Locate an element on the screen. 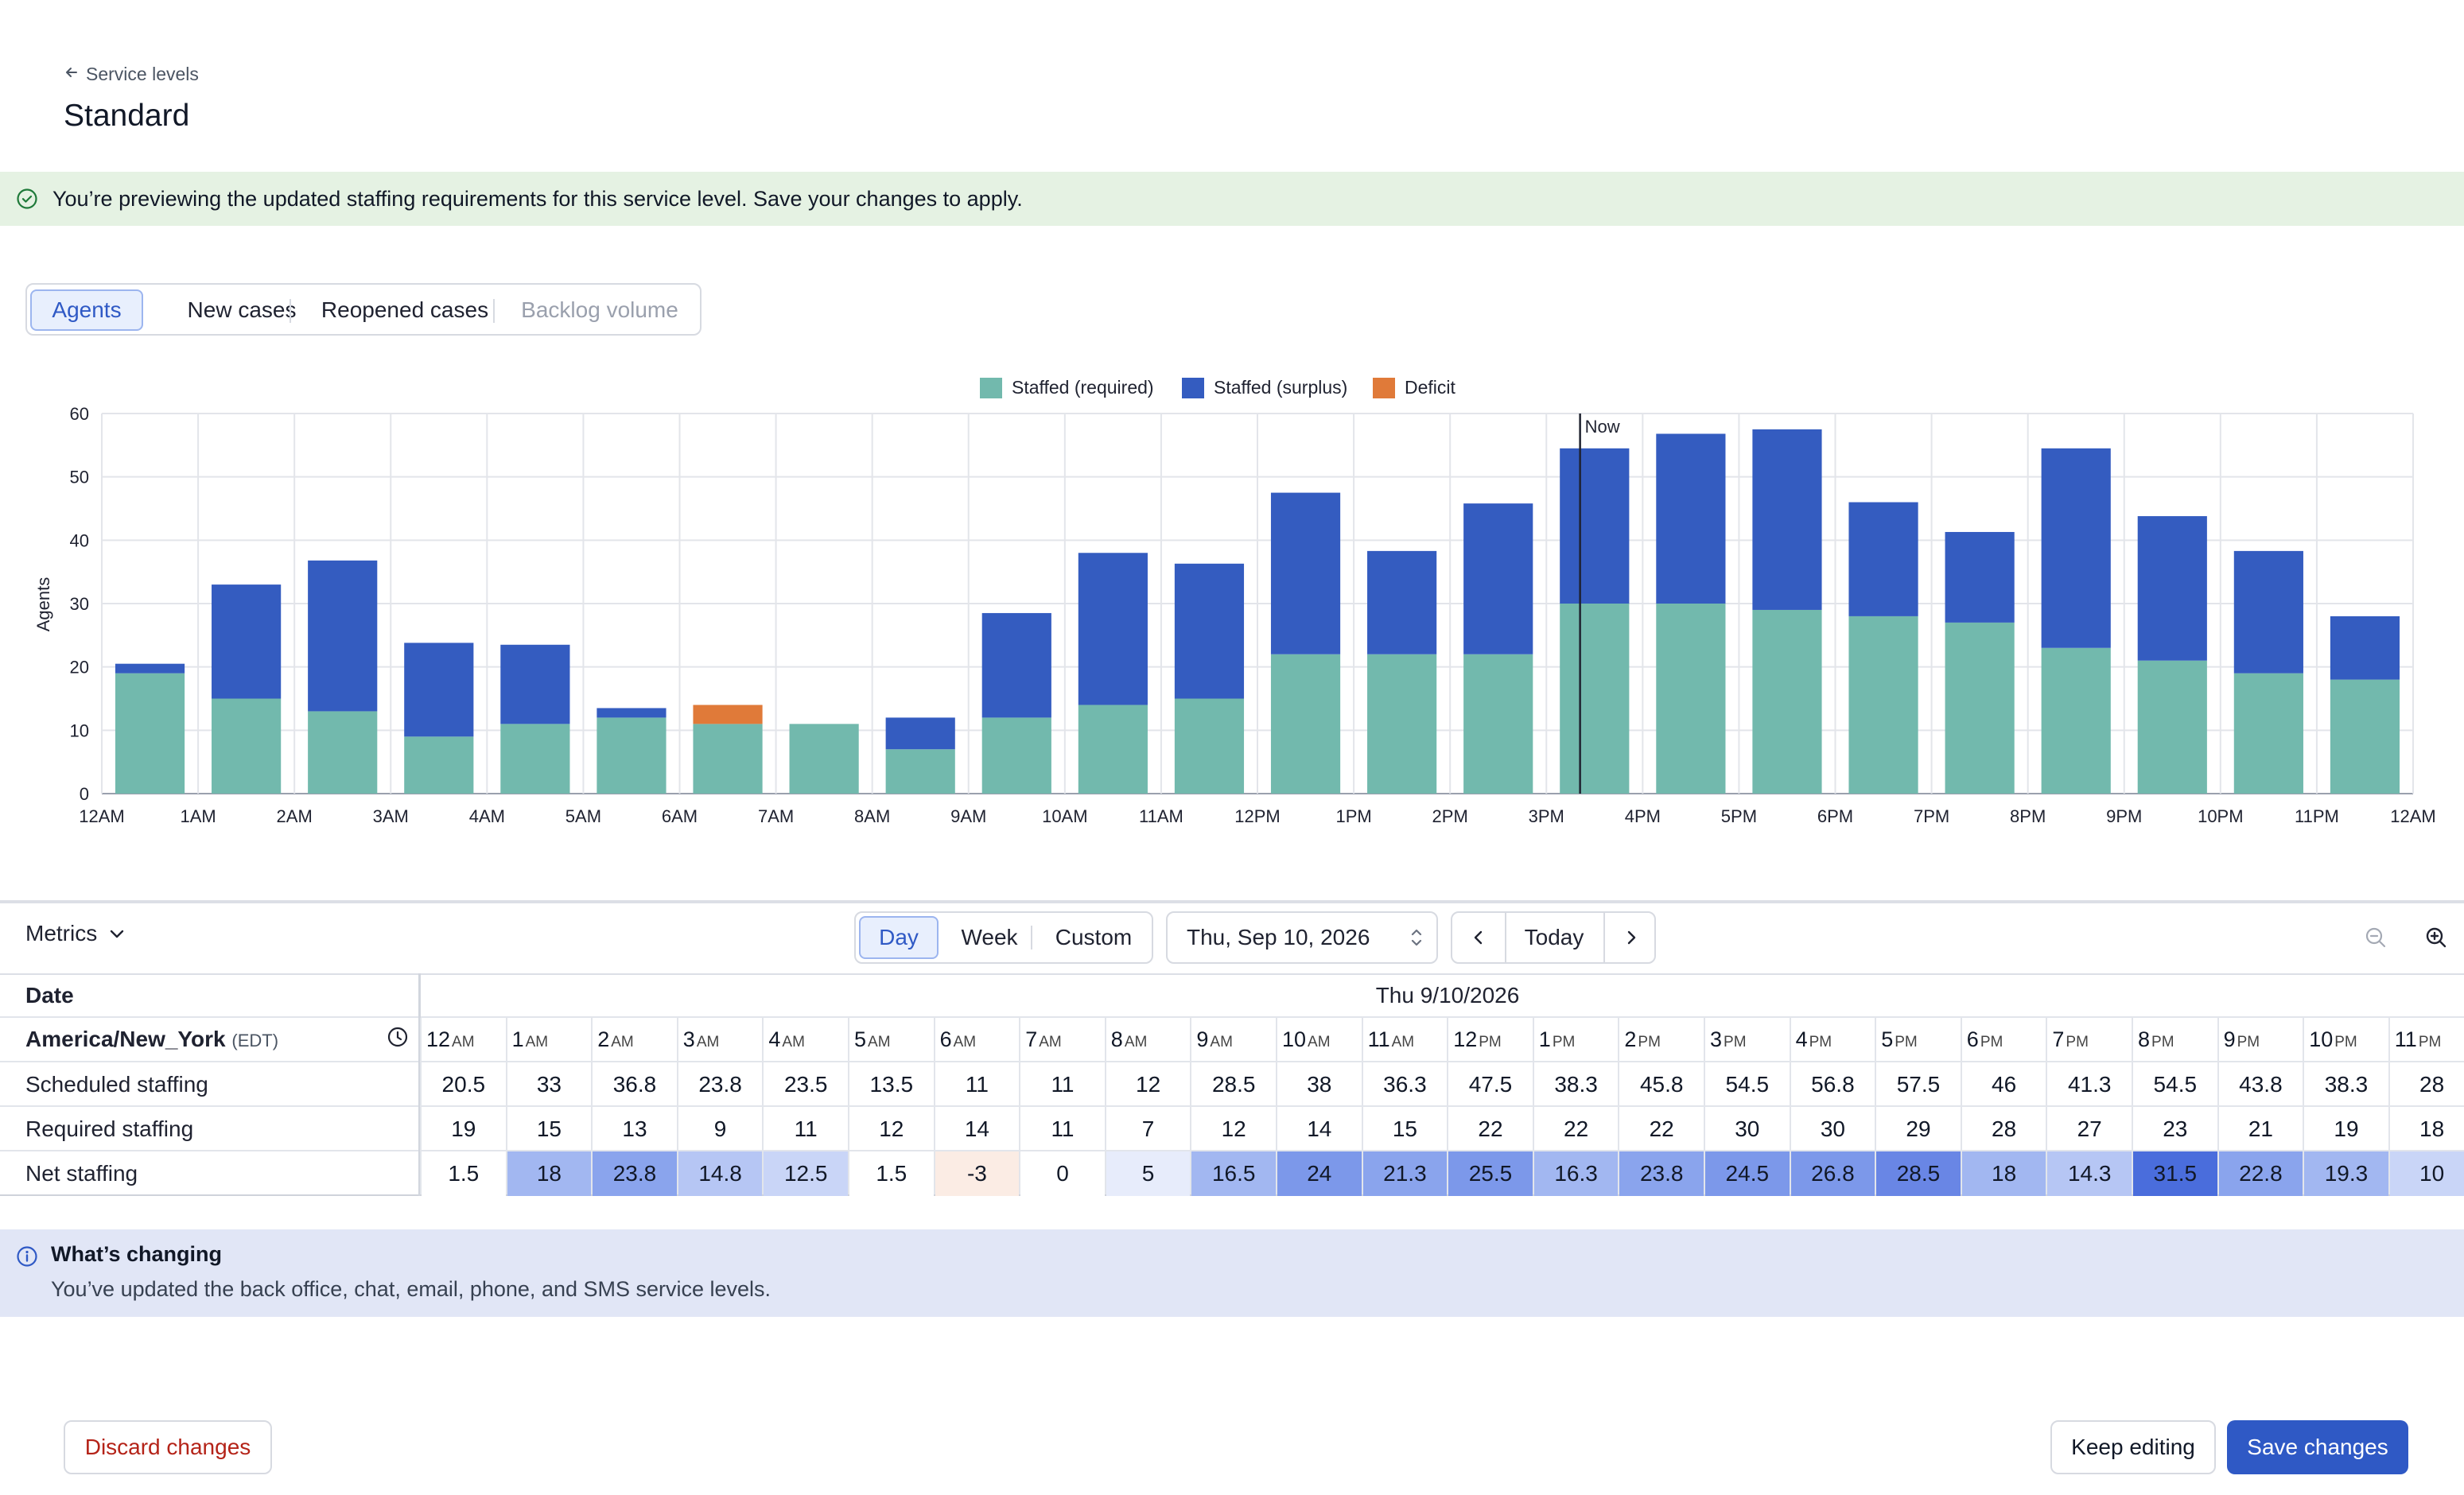 This screenshot has width=2464, height=1495. hour-number: 10 is located at coordinates (2321, 1039).